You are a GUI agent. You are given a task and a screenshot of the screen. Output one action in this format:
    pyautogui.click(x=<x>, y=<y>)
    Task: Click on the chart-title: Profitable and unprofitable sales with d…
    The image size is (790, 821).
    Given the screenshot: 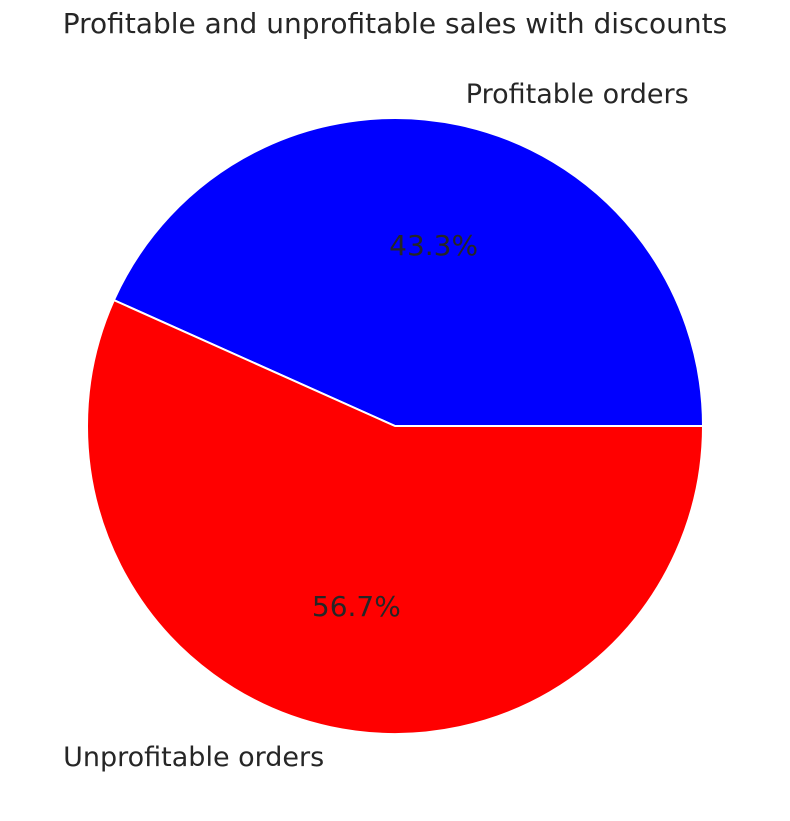 What is the action you would take?
    pyautogui.click(x=395, y=23)
    